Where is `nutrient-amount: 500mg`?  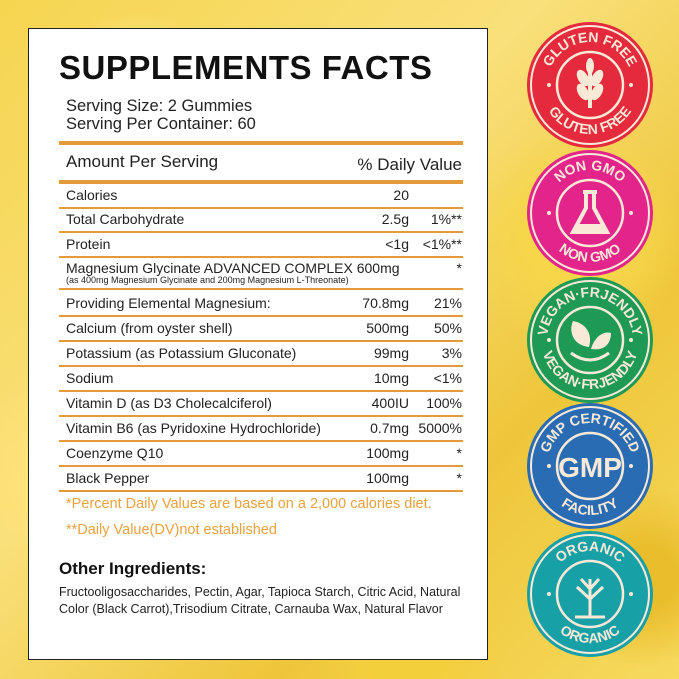
nutrient-amount: 500mg is located at coordinates (387, 328).